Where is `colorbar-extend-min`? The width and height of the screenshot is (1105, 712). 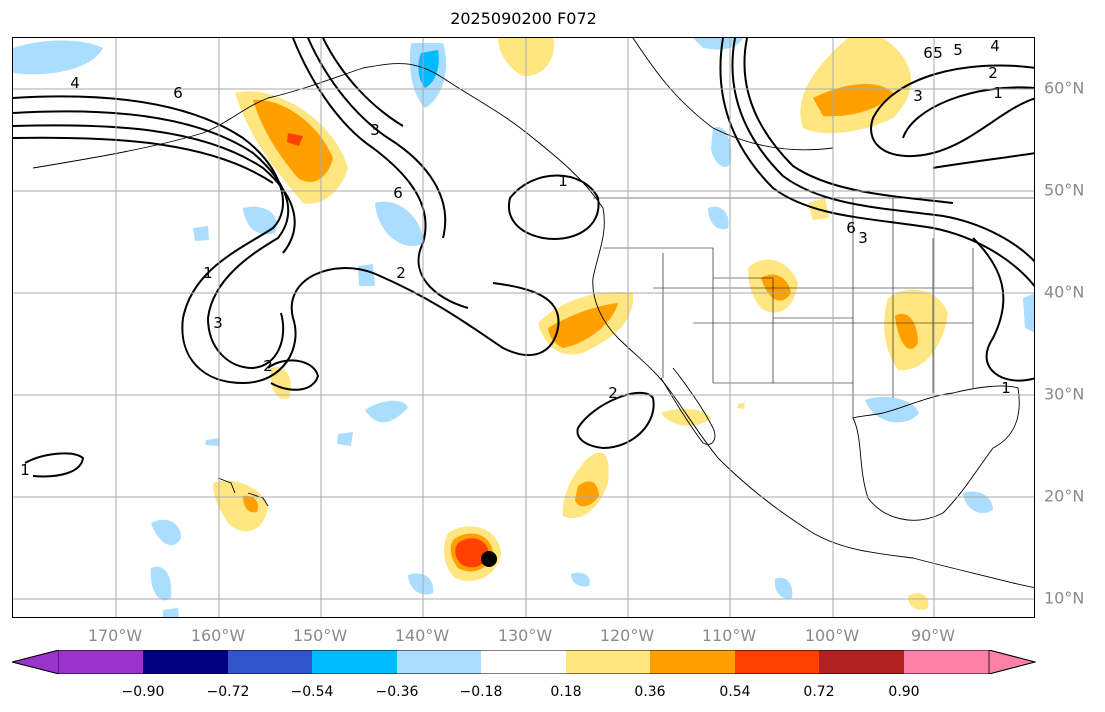
colorbar-extend-min is located at coordinates (36, 662).